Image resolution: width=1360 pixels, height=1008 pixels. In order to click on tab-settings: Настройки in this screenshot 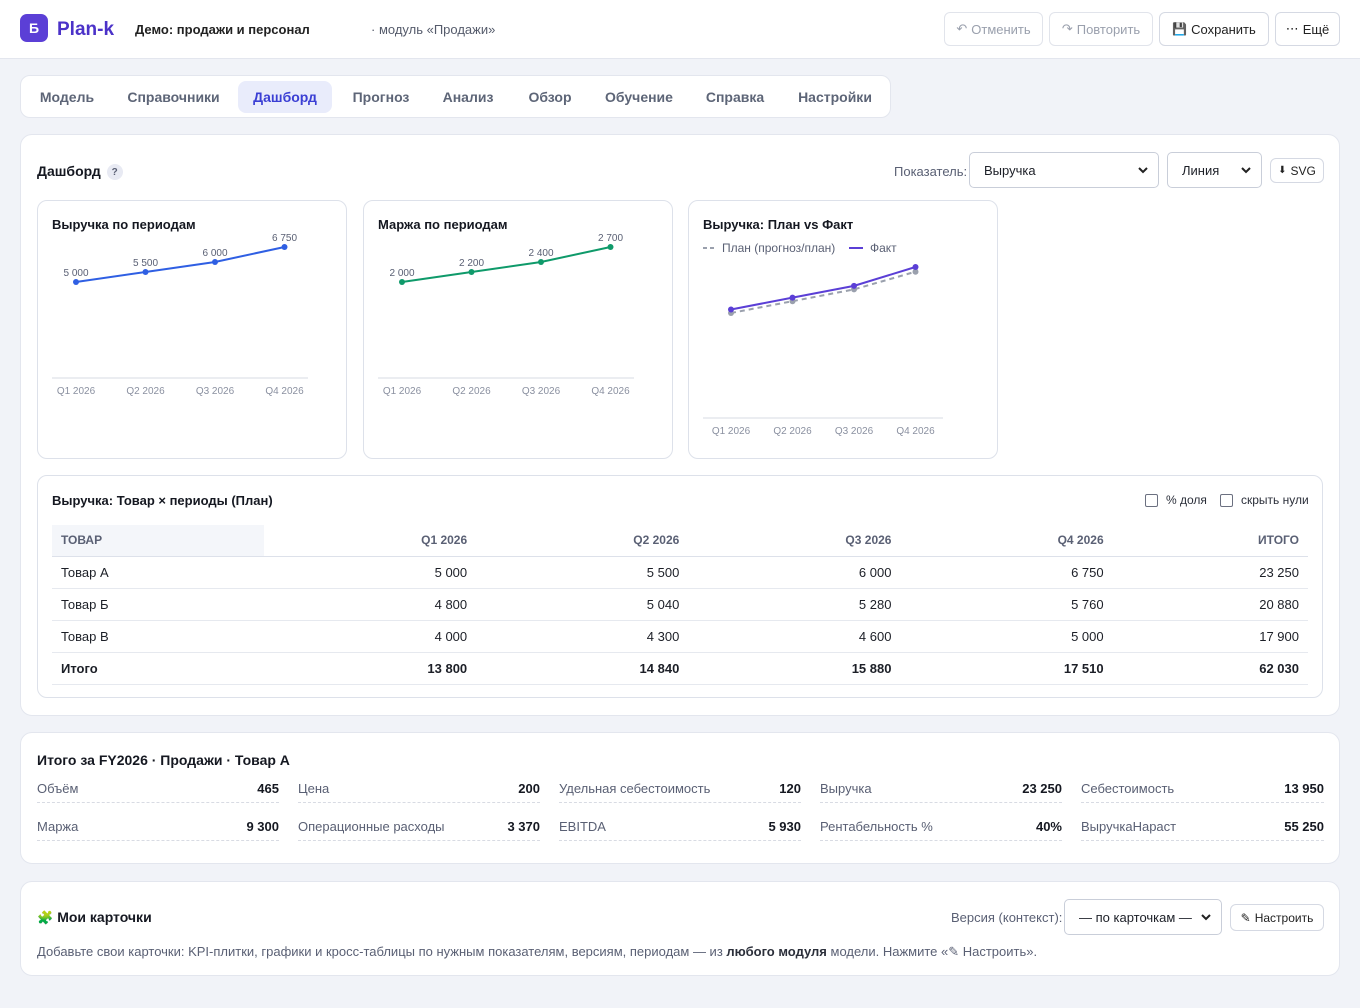, I will do `click(835, 97)`.